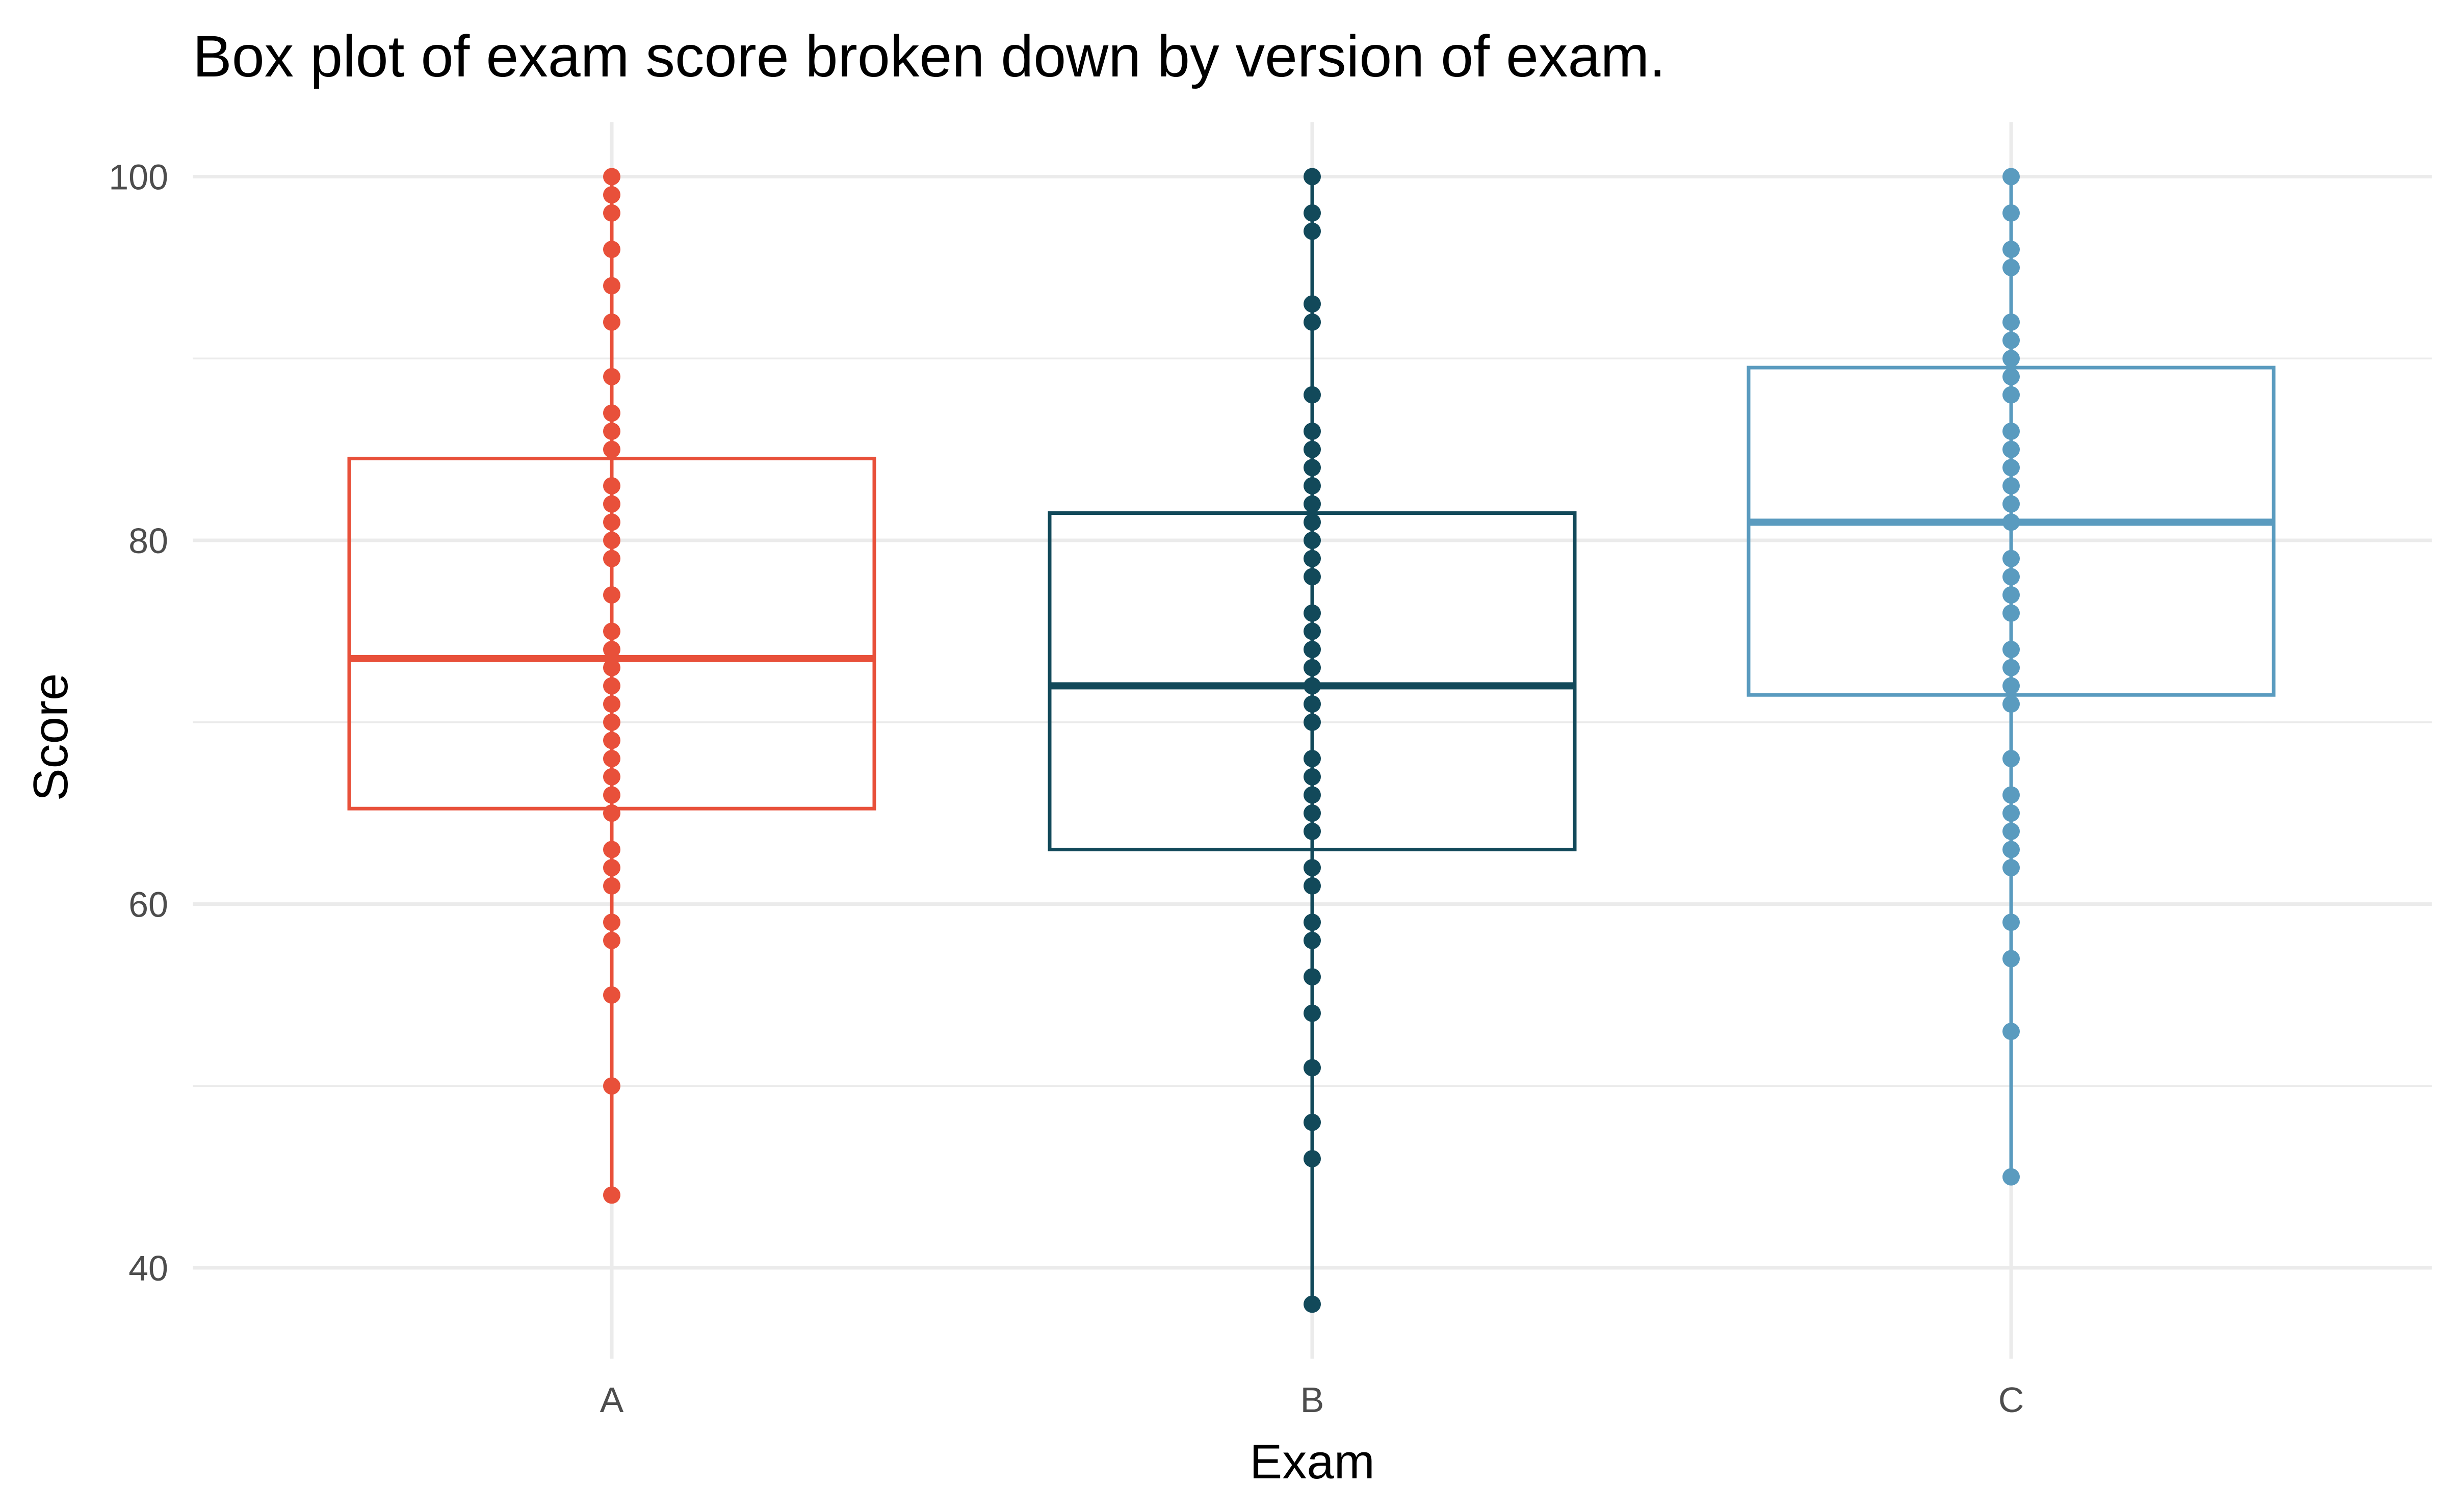 The width and height of the screenshot is (2447, 1512). What do you see at coordinates (1311, 1462) in the screenshot?
I see `x-axis-title: Exam` at bounding box center [1311, 1462].